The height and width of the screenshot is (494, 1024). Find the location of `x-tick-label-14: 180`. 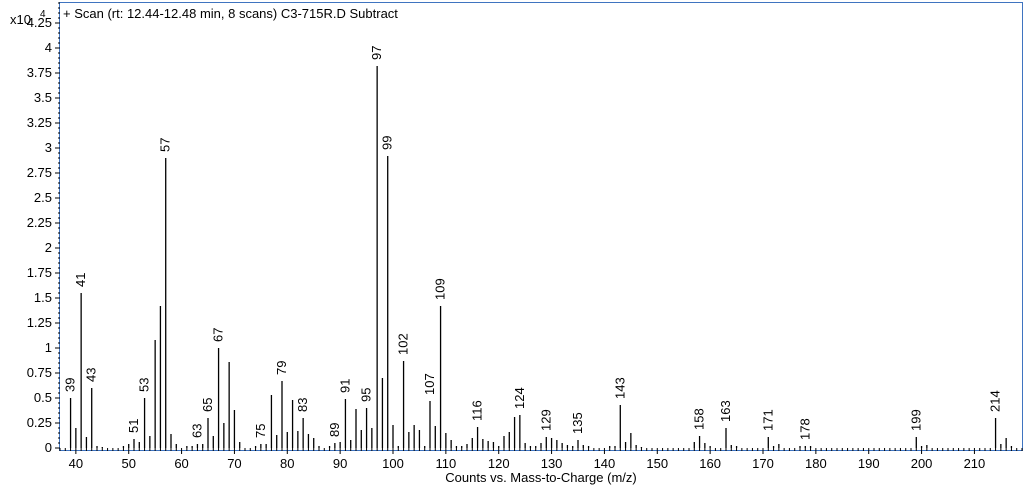

x-tick-label-14: 180 is located at coordinates (816, 463).